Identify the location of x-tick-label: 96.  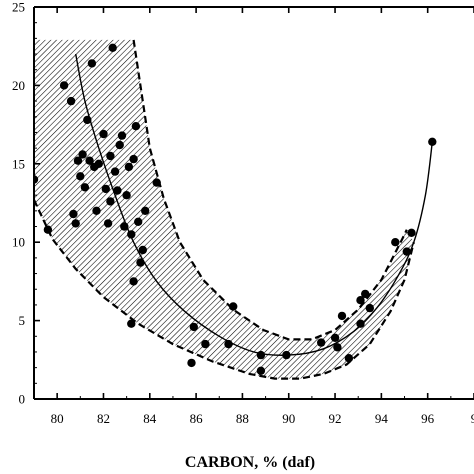
(428, 418).